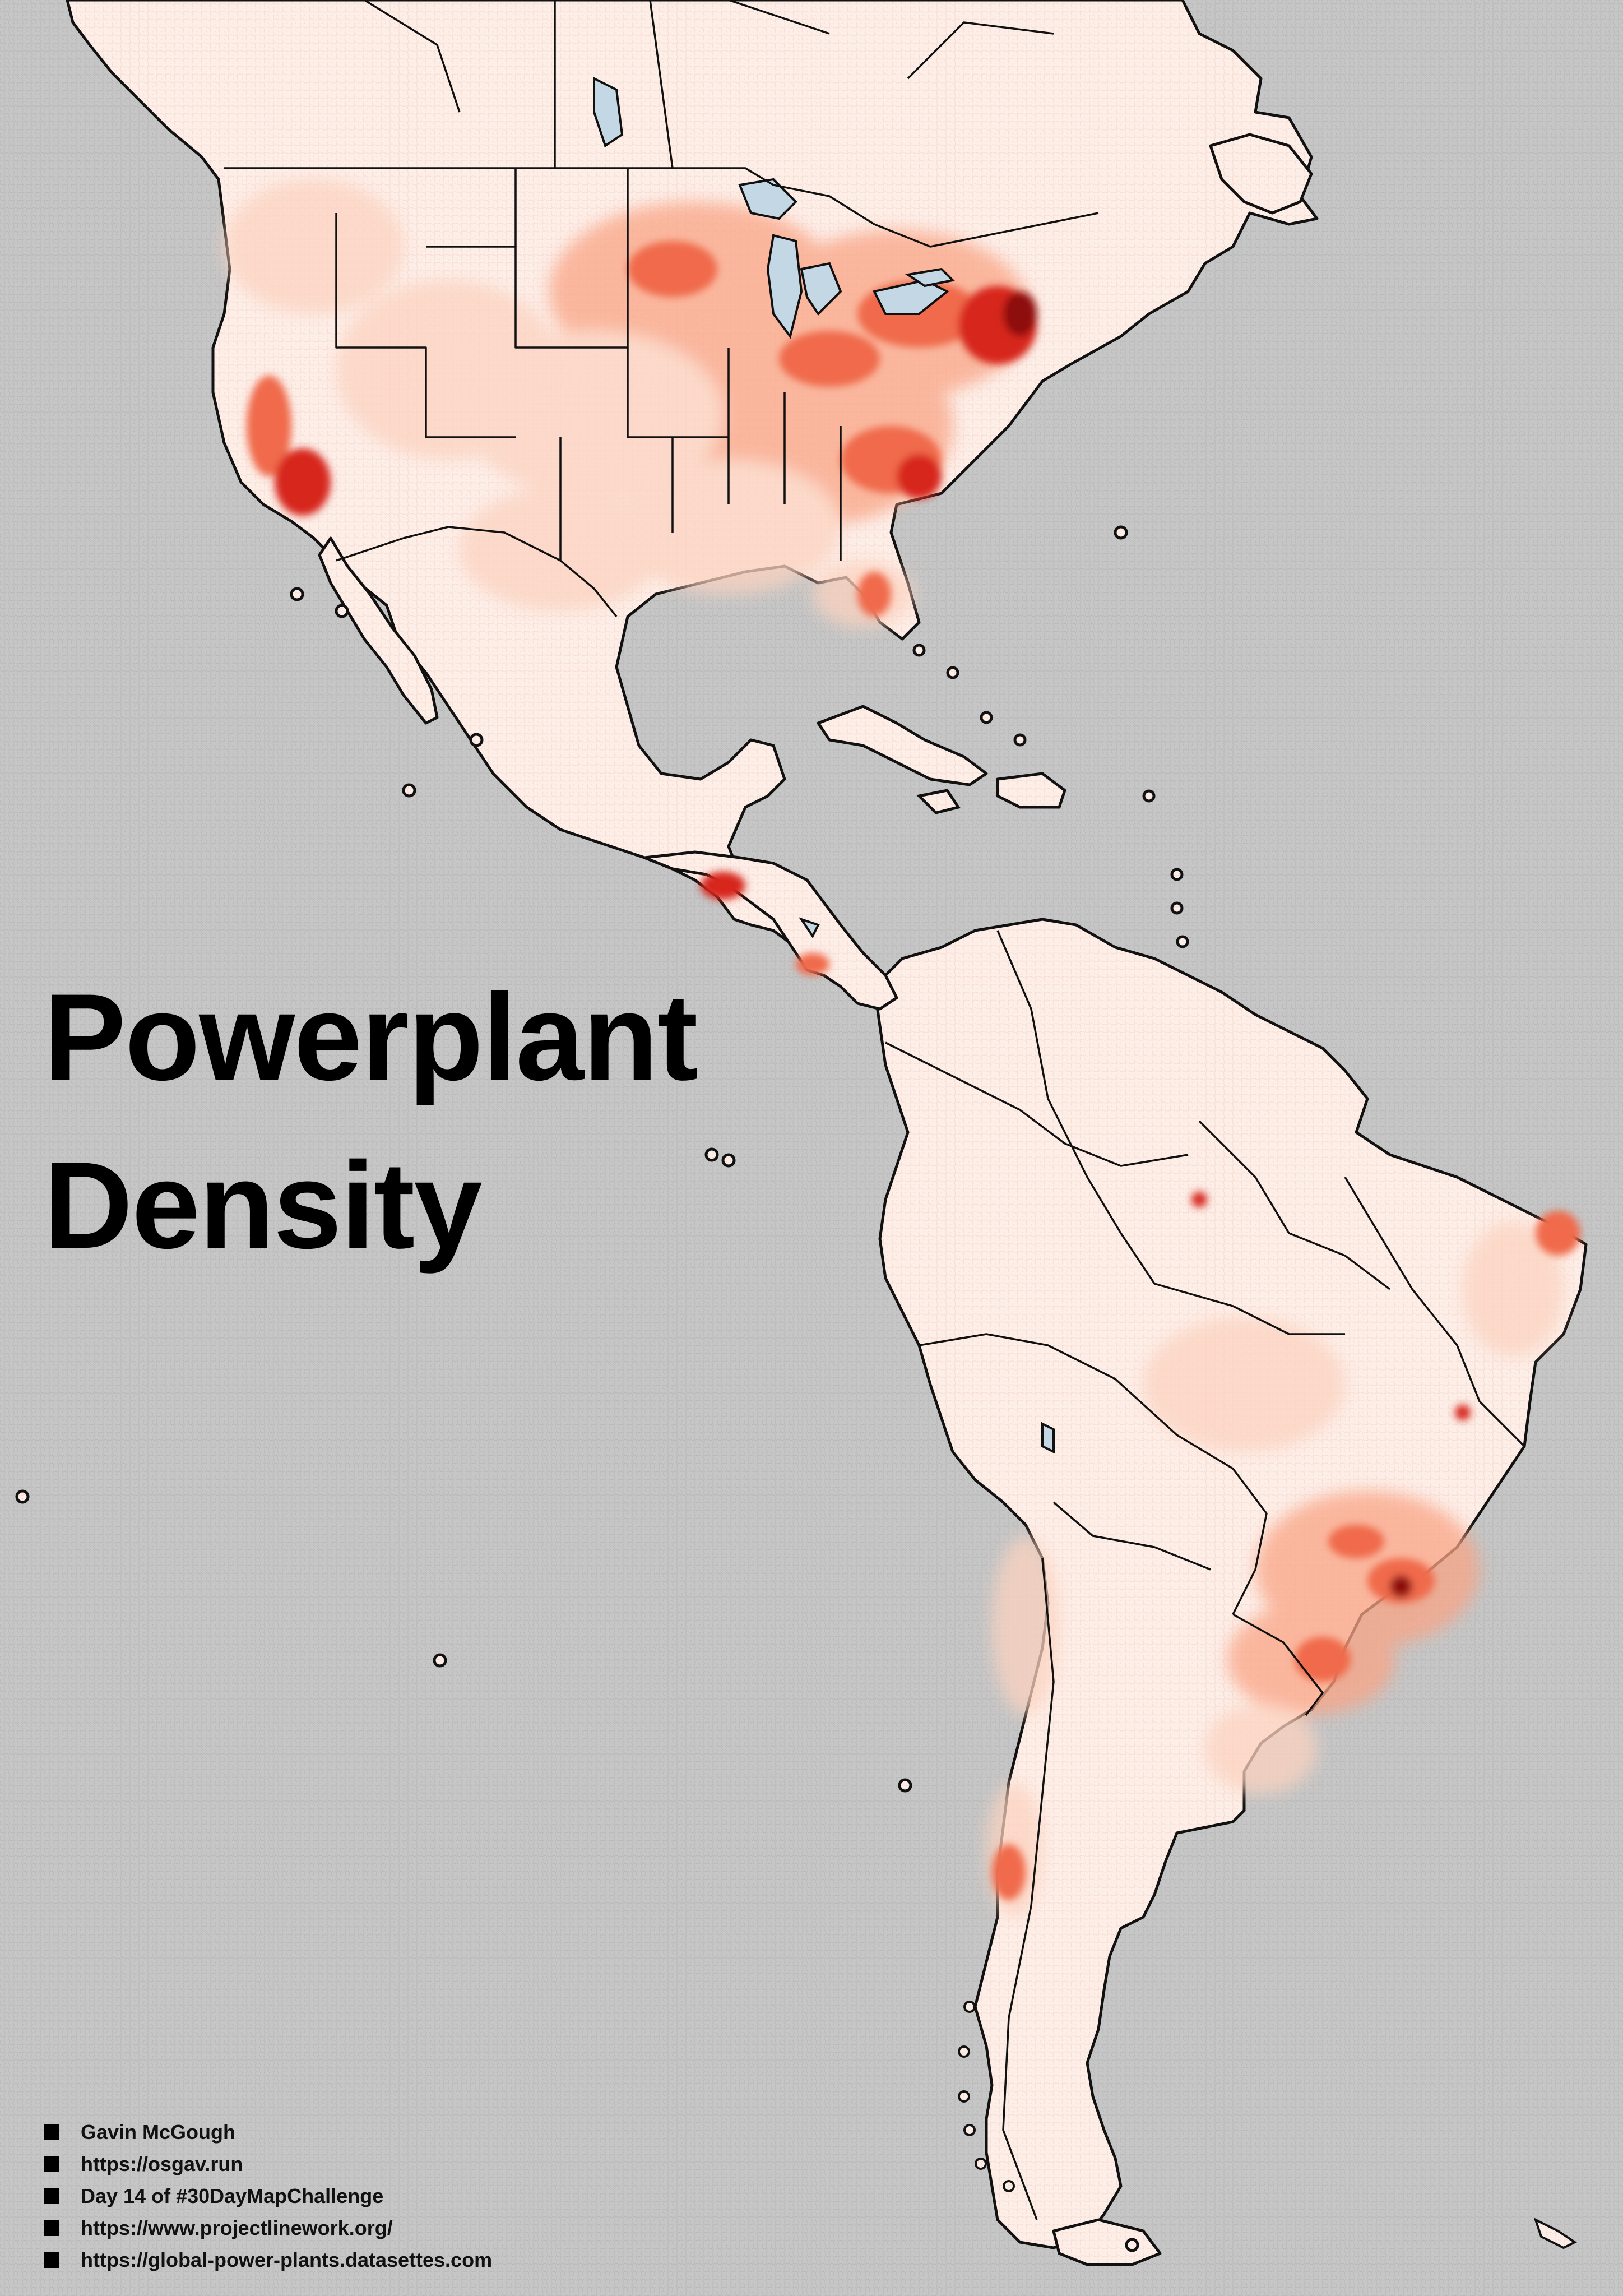  I want to click on credit-item: https://www.projectlinework.org/, so click(268, 2228).